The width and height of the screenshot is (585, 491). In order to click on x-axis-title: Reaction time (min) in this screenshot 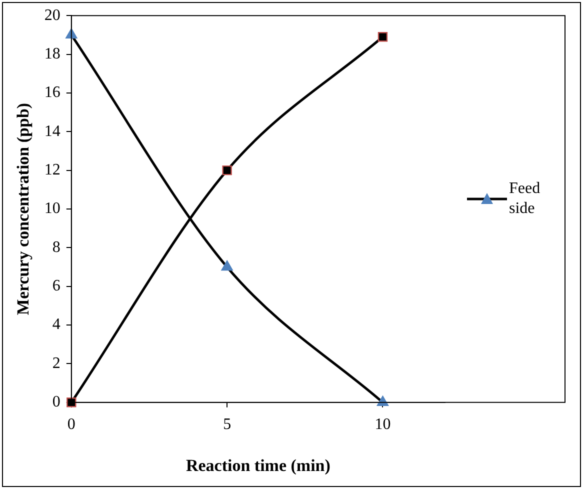, I will do `click(258, 466)`.